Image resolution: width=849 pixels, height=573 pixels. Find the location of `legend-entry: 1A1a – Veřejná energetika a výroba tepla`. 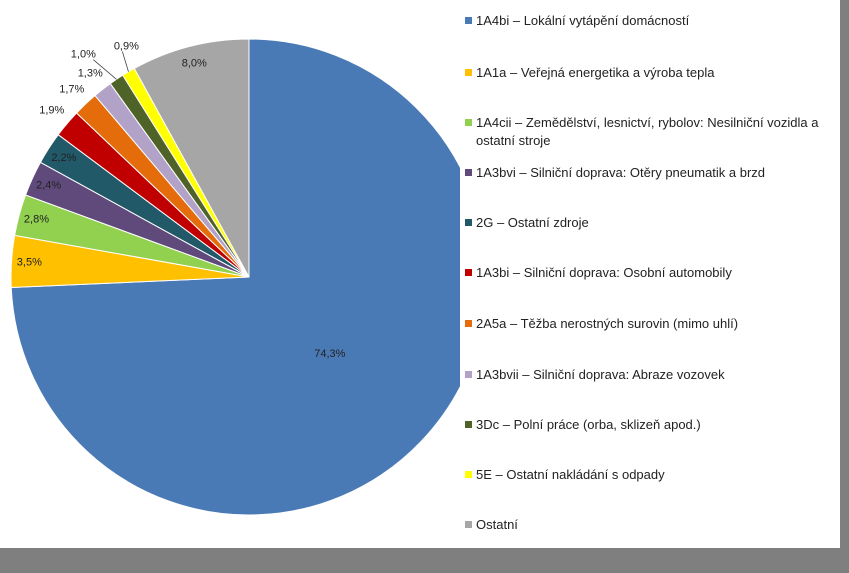

legend-entry: 1A1a – Veřejná energetika a výroba tepla is located at coordinates (651, 73).